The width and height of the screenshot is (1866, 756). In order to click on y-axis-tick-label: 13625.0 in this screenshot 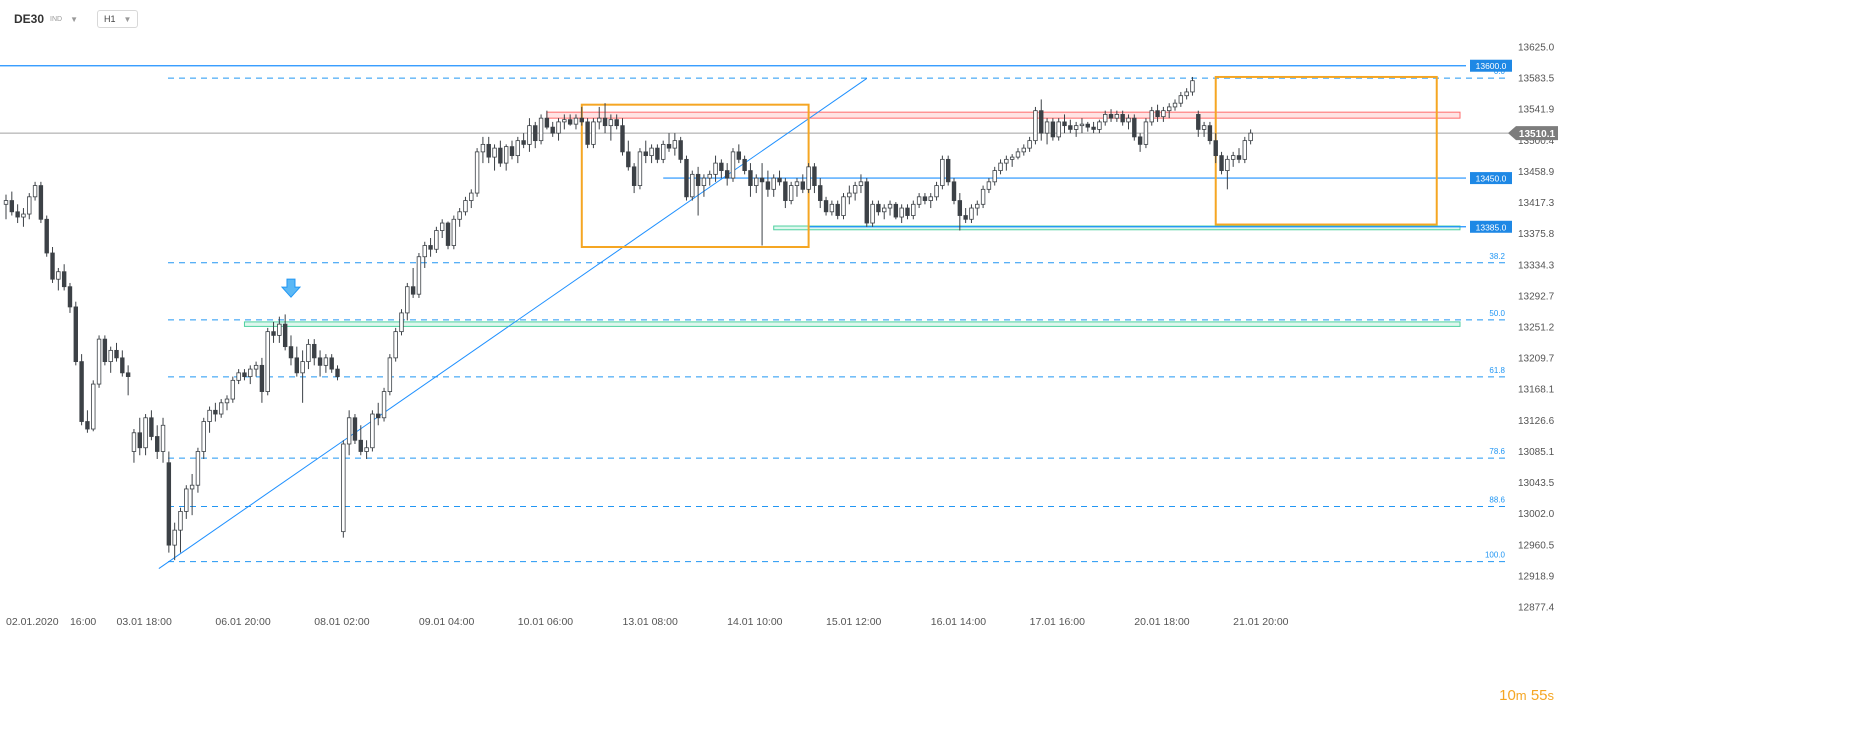, I will do `click(1536, 48)`.